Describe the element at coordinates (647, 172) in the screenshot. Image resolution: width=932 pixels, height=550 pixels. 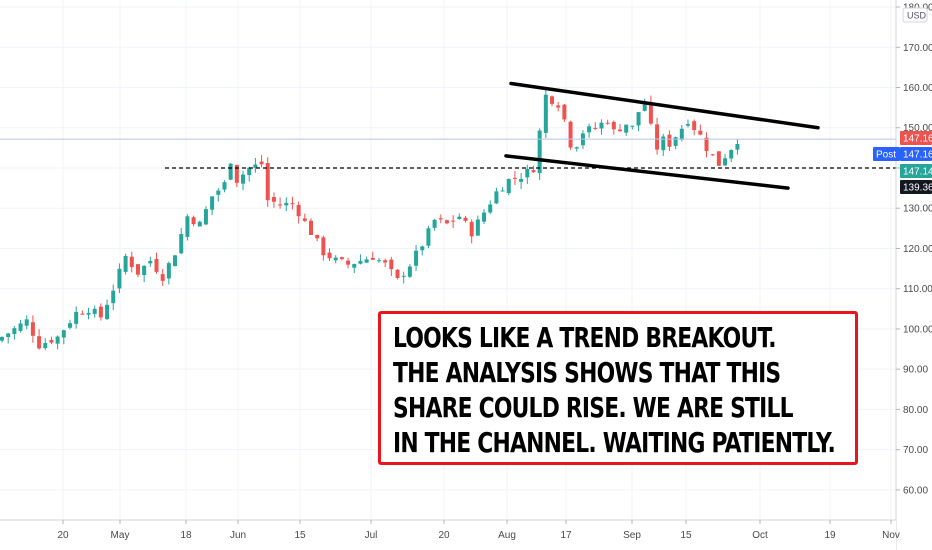
I see `channel-trendline` at that location.